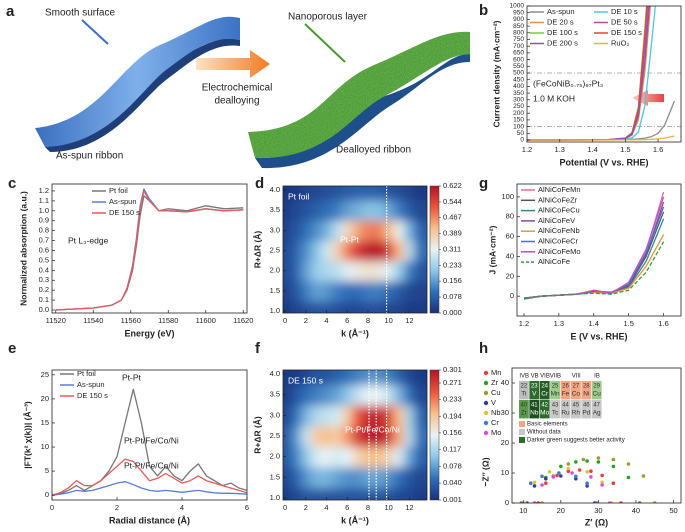 The image size is (685, 532). Describe the element at coordinates (409, 507) in the screenshot. I see `x-tick-label: 12` at that location.